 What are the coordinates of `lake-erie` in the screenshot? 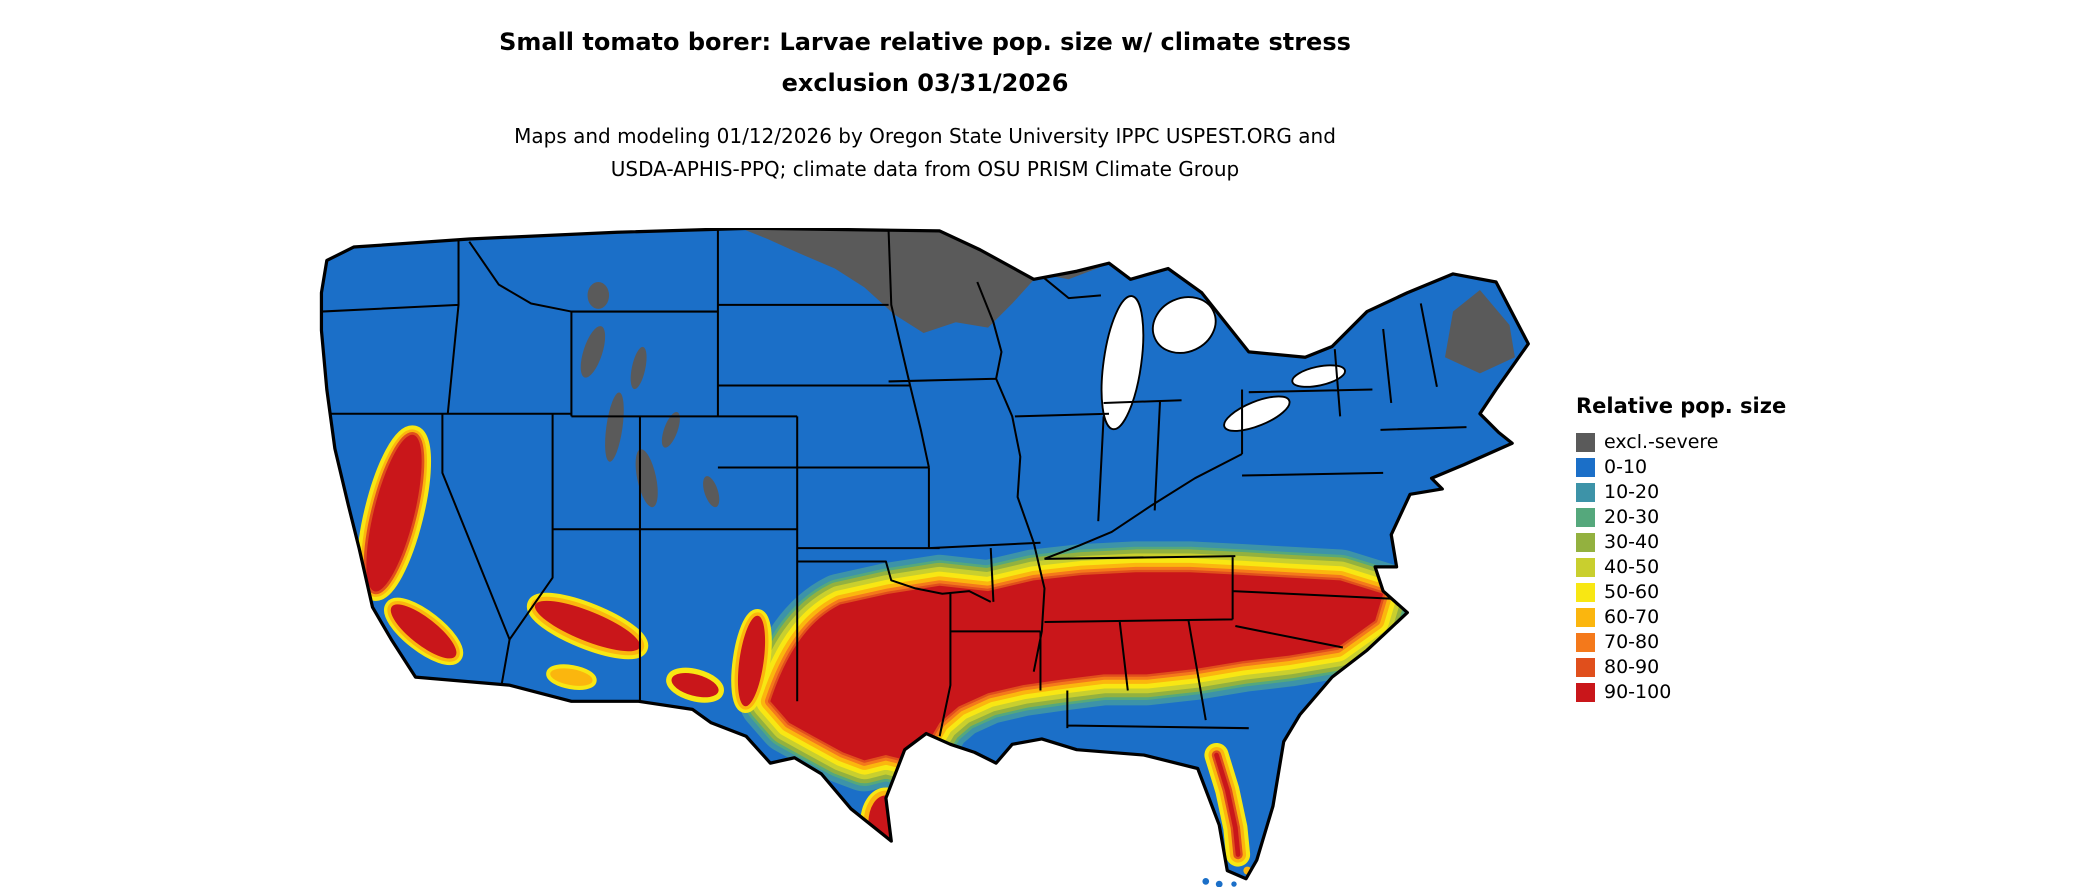 It's located at (1257, 413).